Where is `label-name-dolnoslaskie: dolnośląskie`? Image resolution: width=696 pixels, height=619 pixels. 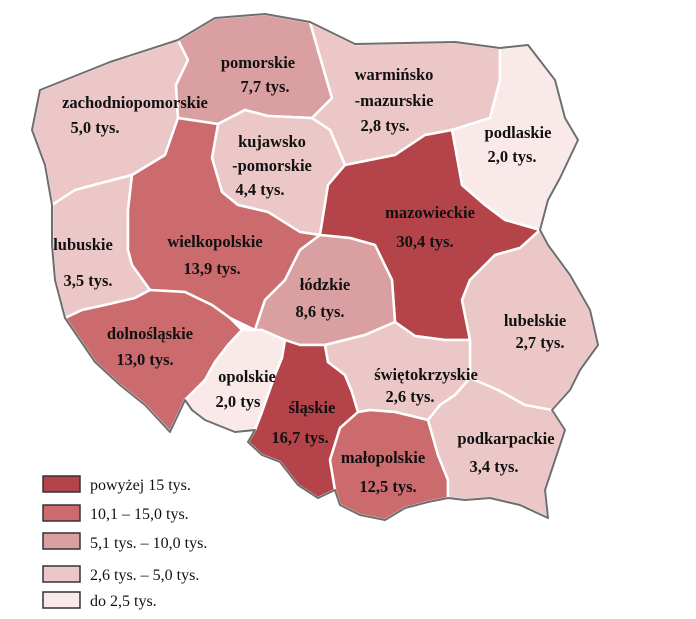 label-name-dolnoslaskie: dolnośląskie is located at coordinates (150, 333).